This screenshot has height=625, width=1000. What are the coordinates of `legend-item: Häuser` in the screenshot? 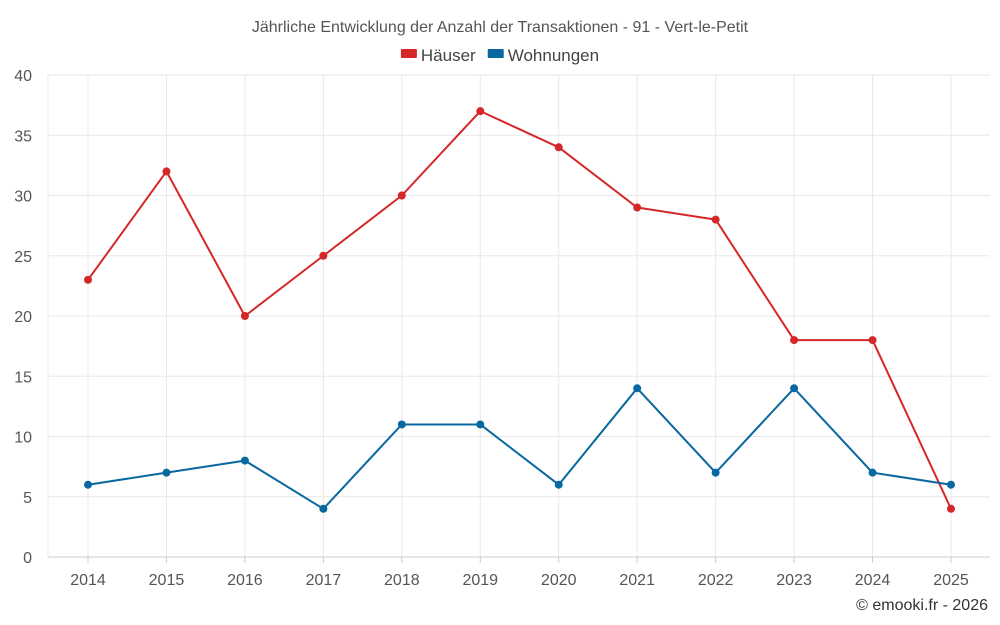 It's located at (438, 55).